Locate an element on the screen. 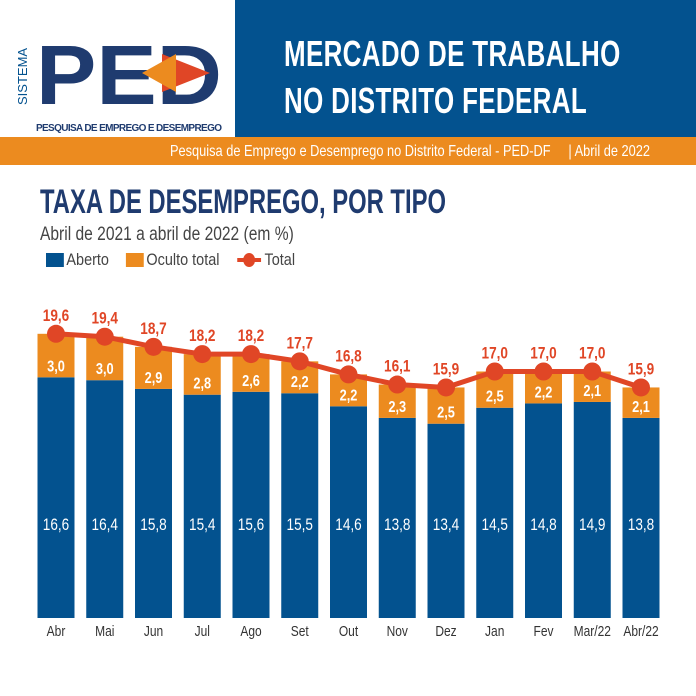 The height and width of the screenshot is (696, 696). chart-subtitle: Abril de 2021 a abril de 2022 (em %) is located at coordinates (167, 234).